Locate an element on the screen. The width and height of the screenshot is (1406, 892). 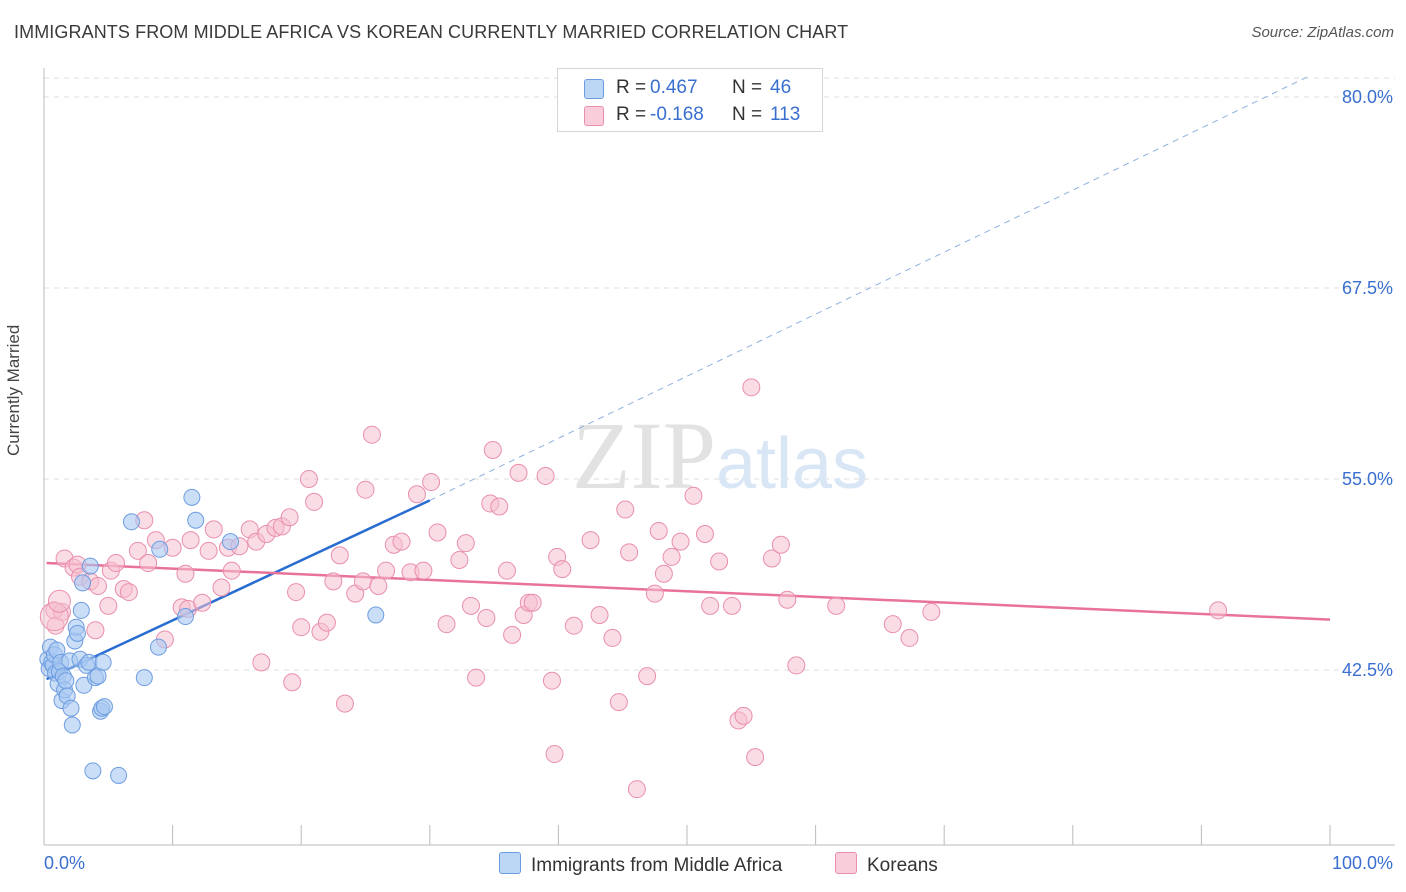
y-tick-label: 80.0% is located at coordinates (1367, 97).